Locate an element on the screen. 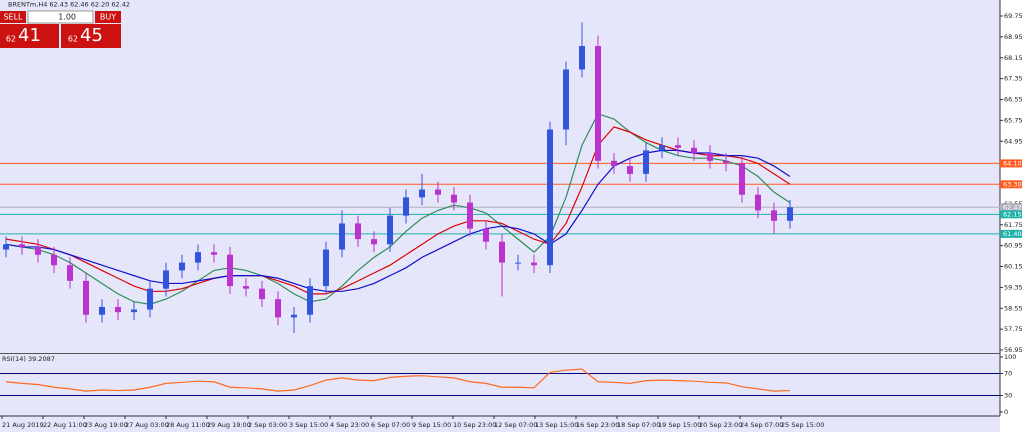  time-label: 28 Aug 11:00 is located at coordinates (188, 425).